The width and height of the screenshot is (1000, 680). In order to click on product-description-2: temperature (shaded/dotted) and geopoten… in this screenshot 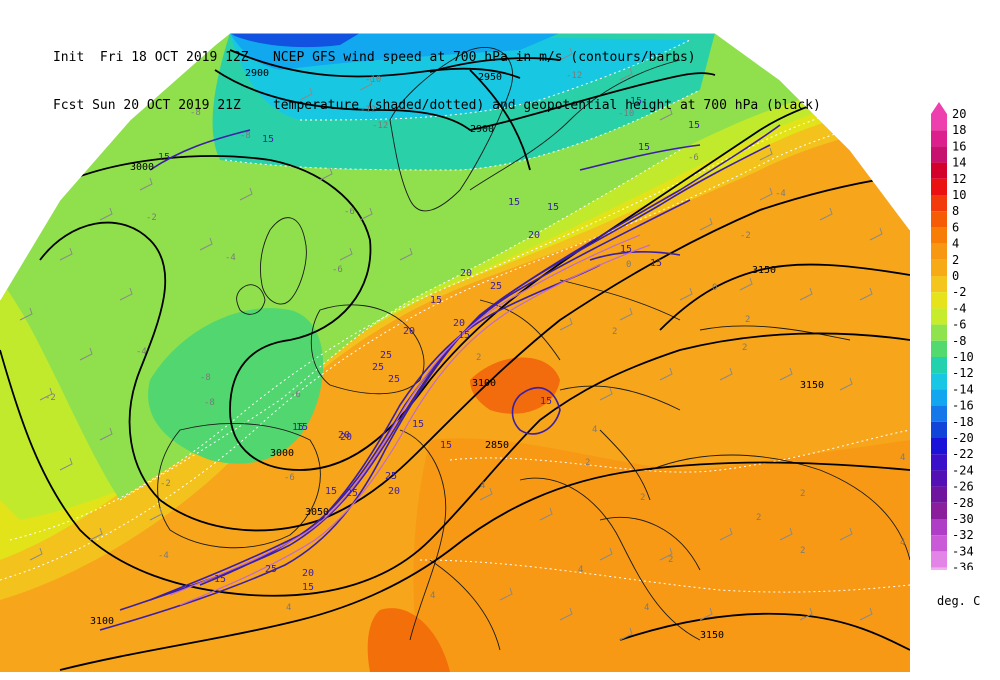, I will do `click(546, 105)`.